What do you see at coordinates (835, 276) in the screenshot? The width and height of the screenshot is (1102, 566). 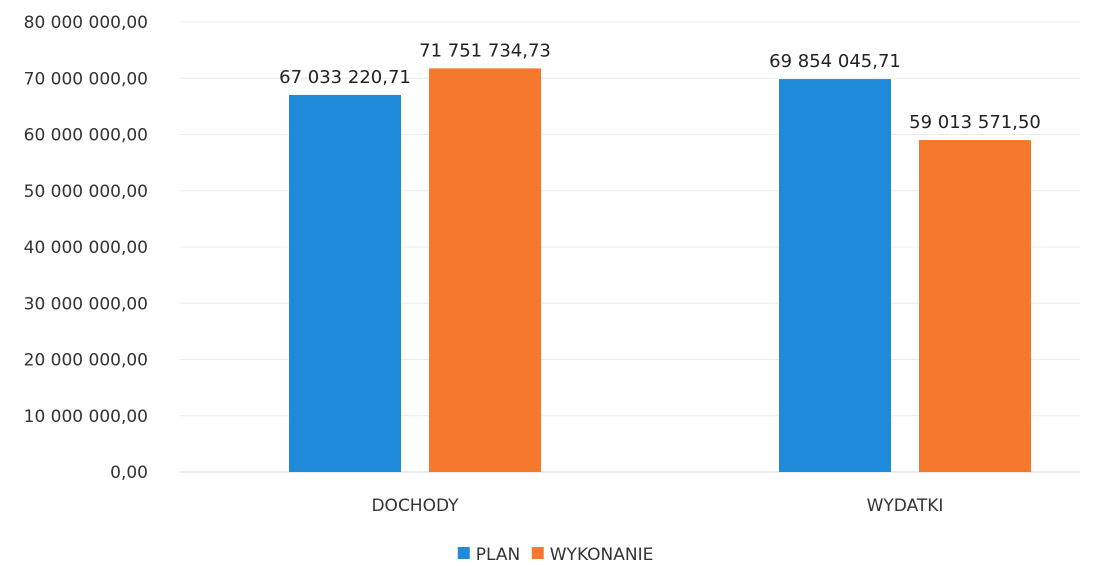 I see `bar-plan-wydatki` at bounding box center [835, 276].